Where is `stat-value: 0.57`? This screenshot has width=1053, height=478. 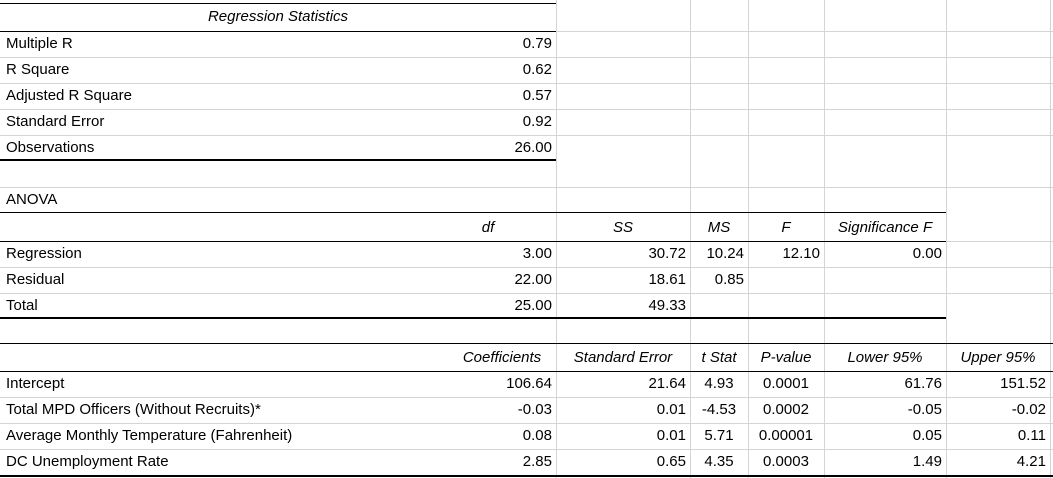
stat-value: 0.57 is located at coordinates (537, 95).